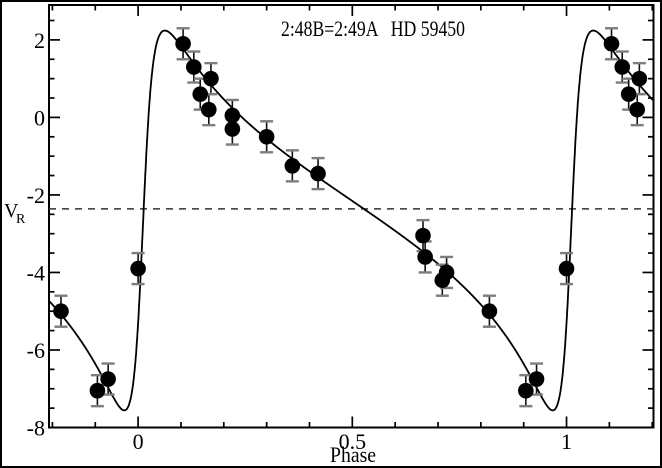  Describe the element at coordinates (39, 40) in the screenshot. I see `y-tick-label: 2` at that location.